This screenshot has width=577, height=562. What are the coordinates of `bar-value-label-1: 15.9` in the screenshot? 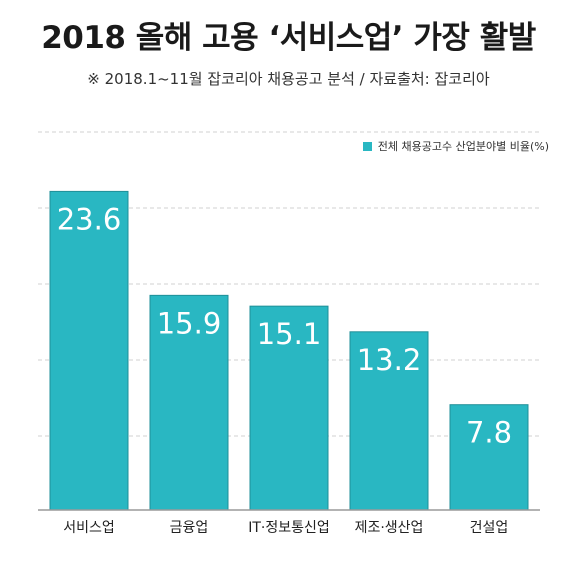 It's located at (189, 323).